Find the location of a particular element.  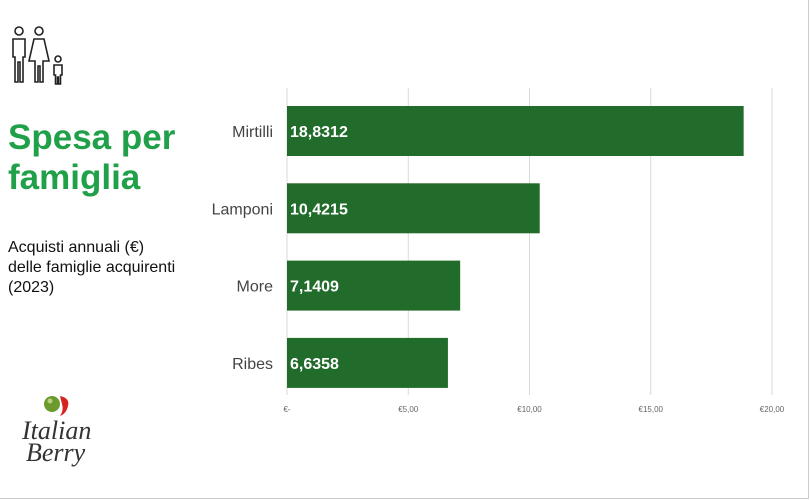

logo-text-line: Italian is located at coordinates (57, 430).